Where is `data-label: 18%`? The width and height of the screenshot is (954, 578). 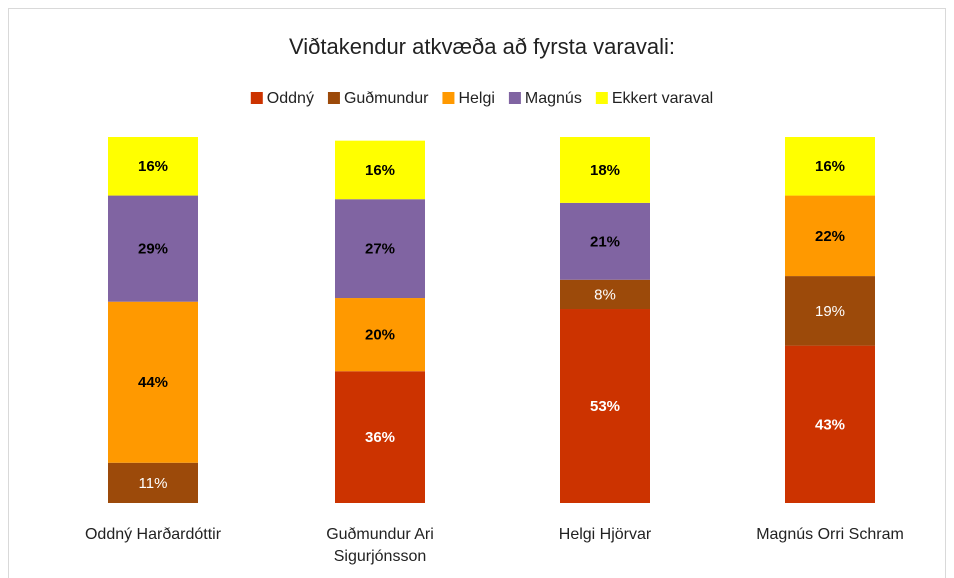
data-label: 18% is located at coordinates (605, 170).